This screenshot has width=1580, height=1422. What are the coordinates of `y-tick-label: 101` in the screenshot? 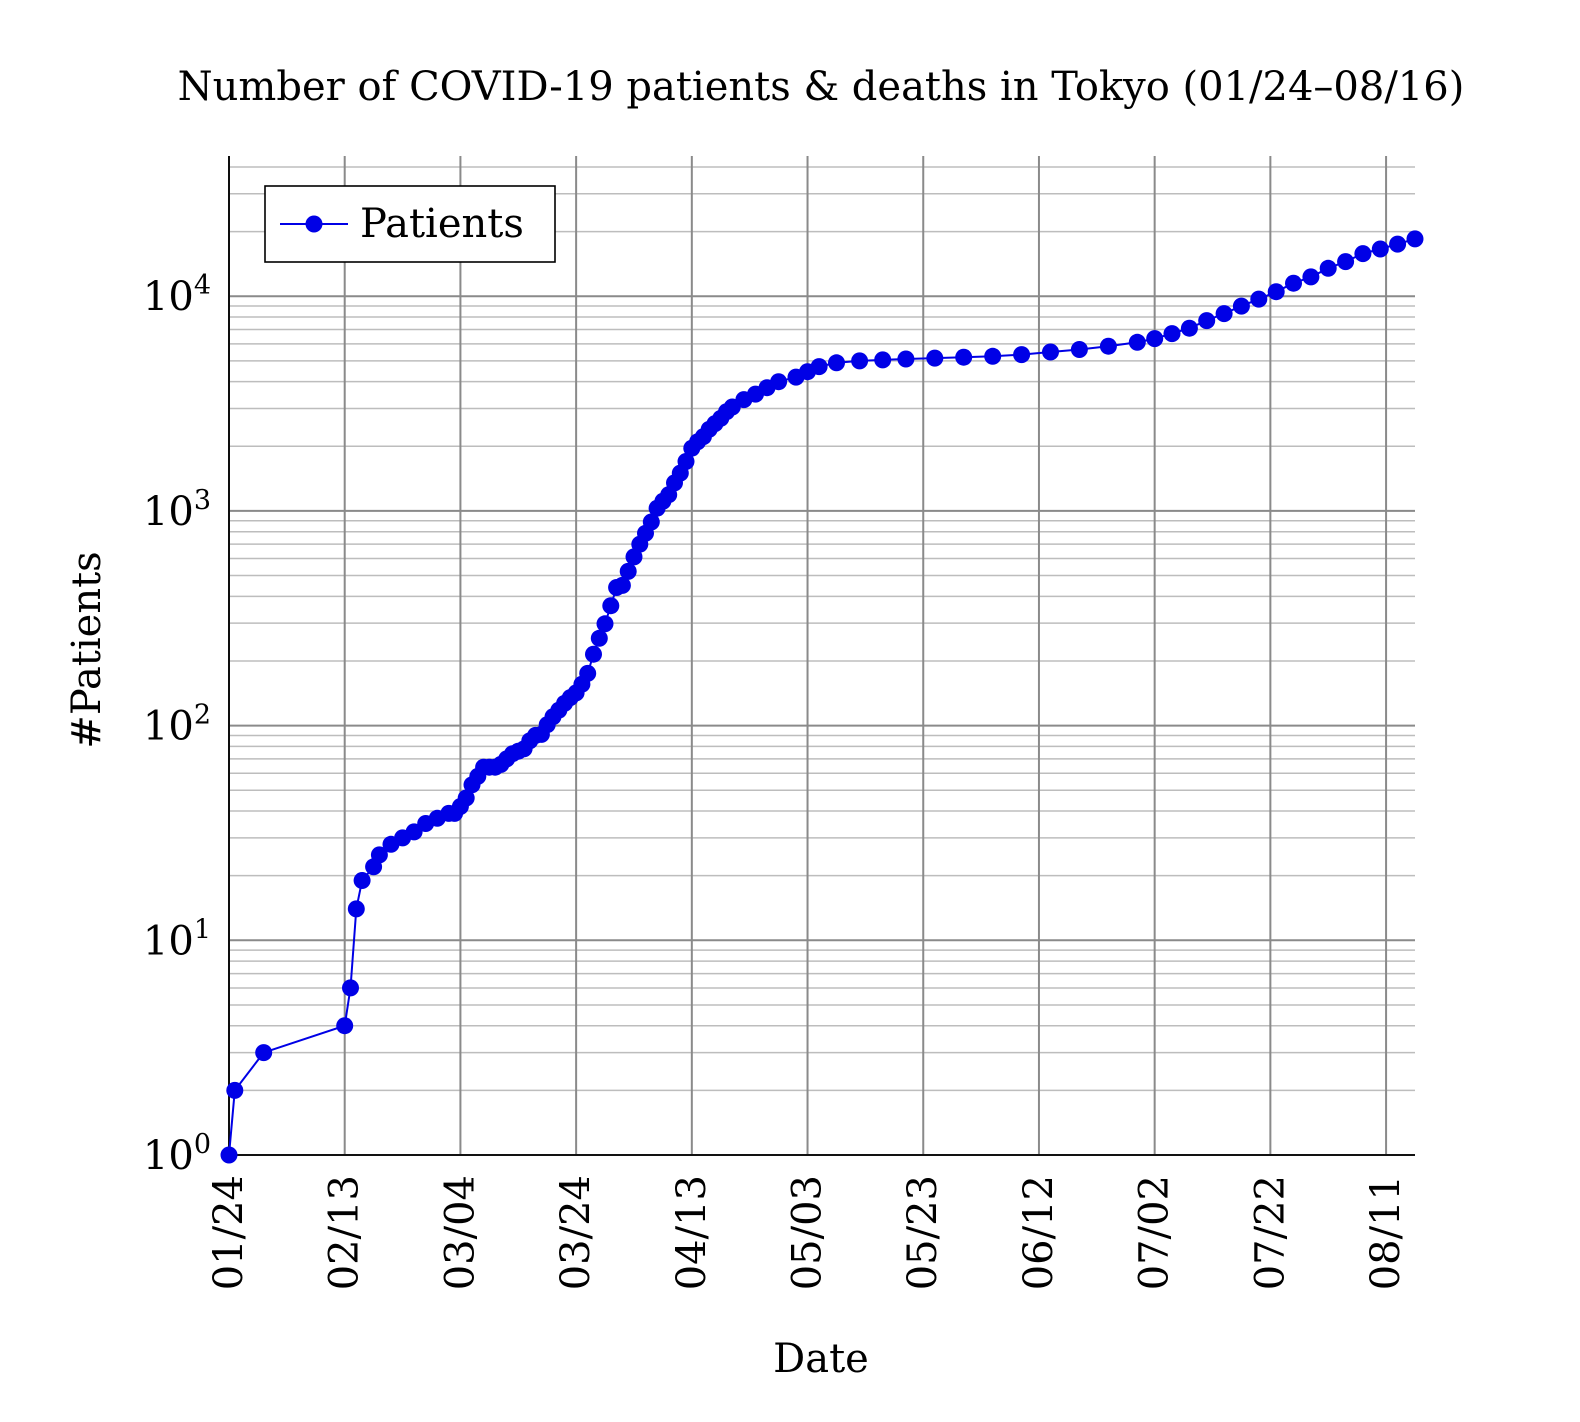 It's located at (177, 939).